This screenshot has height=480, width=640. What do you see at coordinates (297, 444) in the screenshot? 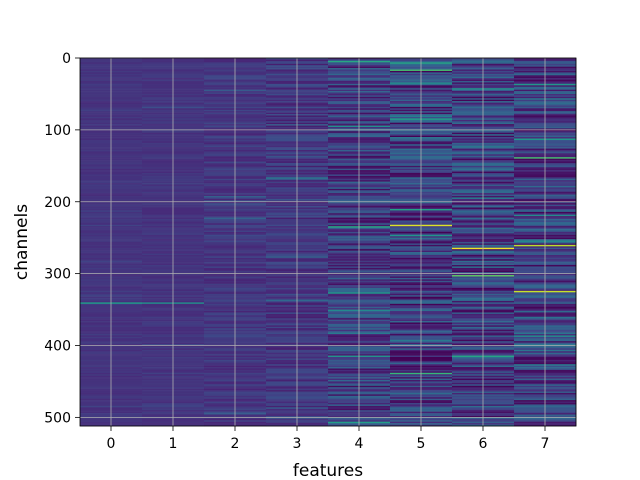
I see `x-tick-label: 3` at bounding box center [297, 444].